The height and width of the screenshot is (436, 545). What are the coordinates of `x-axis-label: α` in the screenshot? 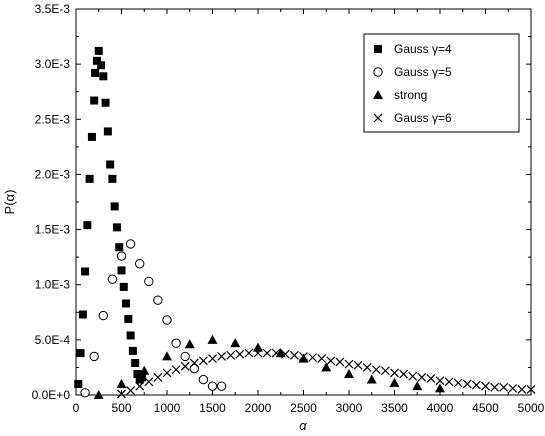 It's located at (303, 425).